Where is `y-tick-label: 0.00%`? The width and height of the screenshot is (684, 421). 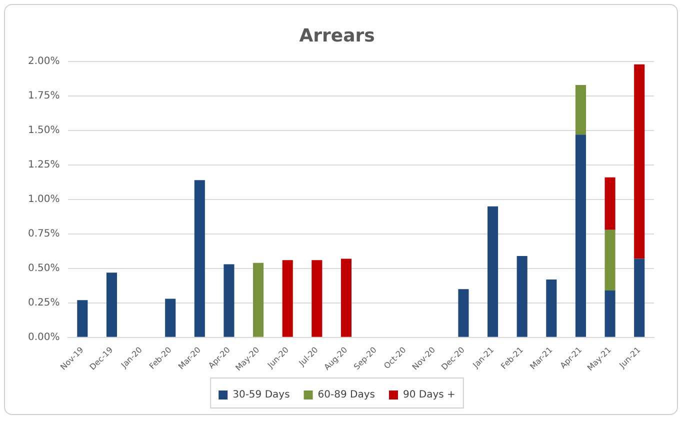
y-tick-label: 0.00% is located at coordinates (44, 337).